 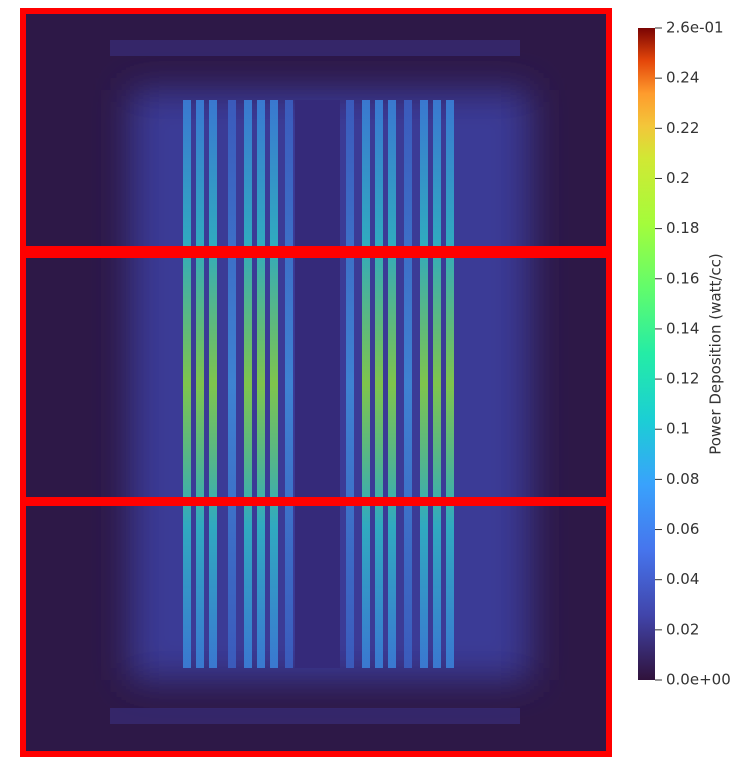 What do you see at coordinates (678, 178) in the screenshot?
I see `colorbar-tick-label: 0.2` at bounding box center [678, 178].